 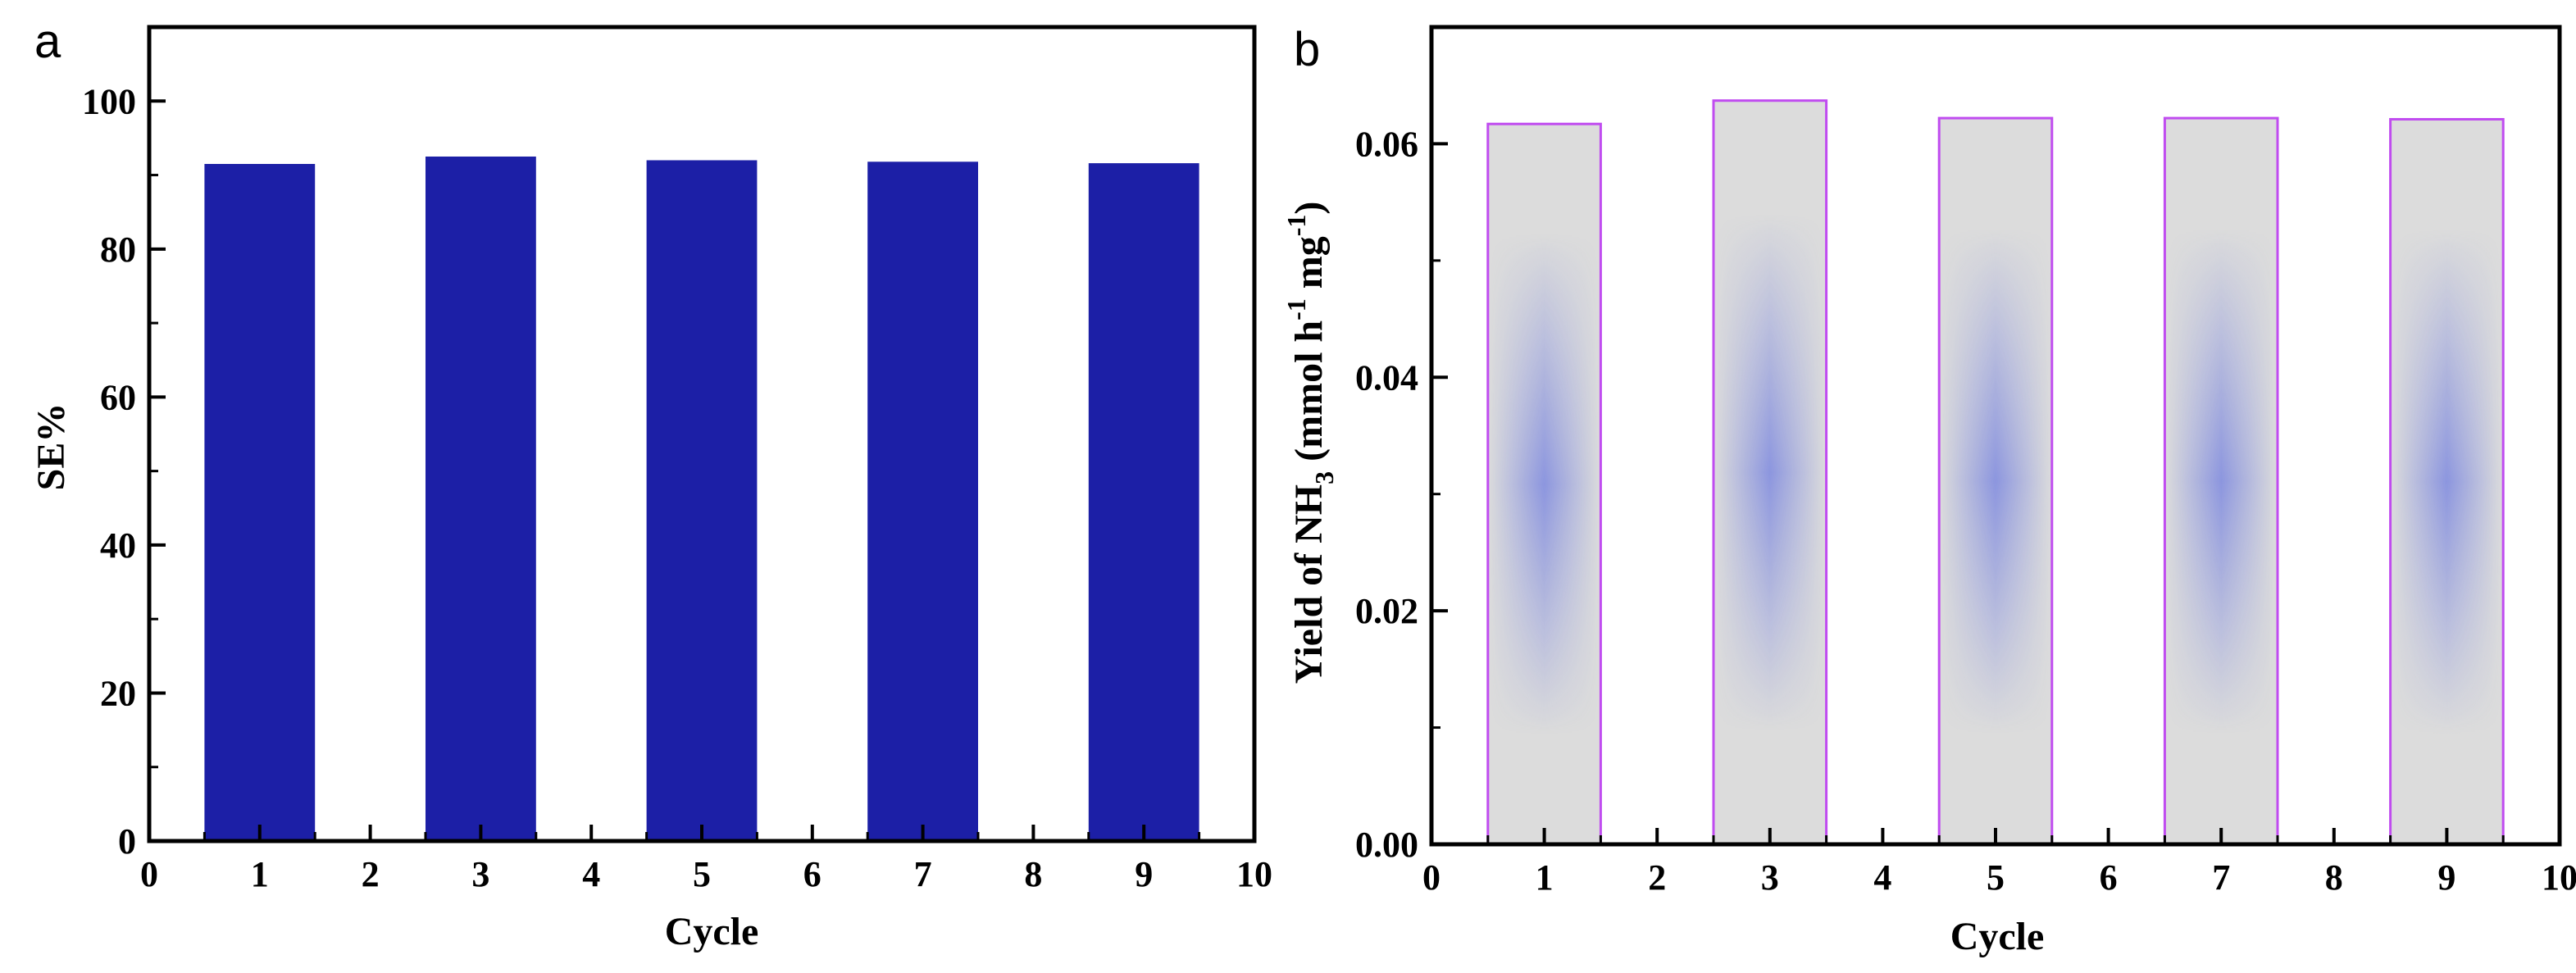 What do you see at coordinates (1324, 478) in the screenshot?
I see `ylabel-sub: 3` at bounding box center [1324, 478].